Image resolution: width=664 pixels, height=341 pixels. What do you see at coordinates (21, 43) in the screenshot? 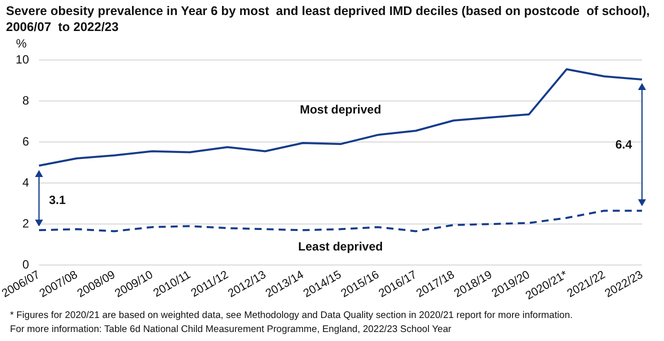
I see `y-axis-title: %` at bounding box center [21, 43].